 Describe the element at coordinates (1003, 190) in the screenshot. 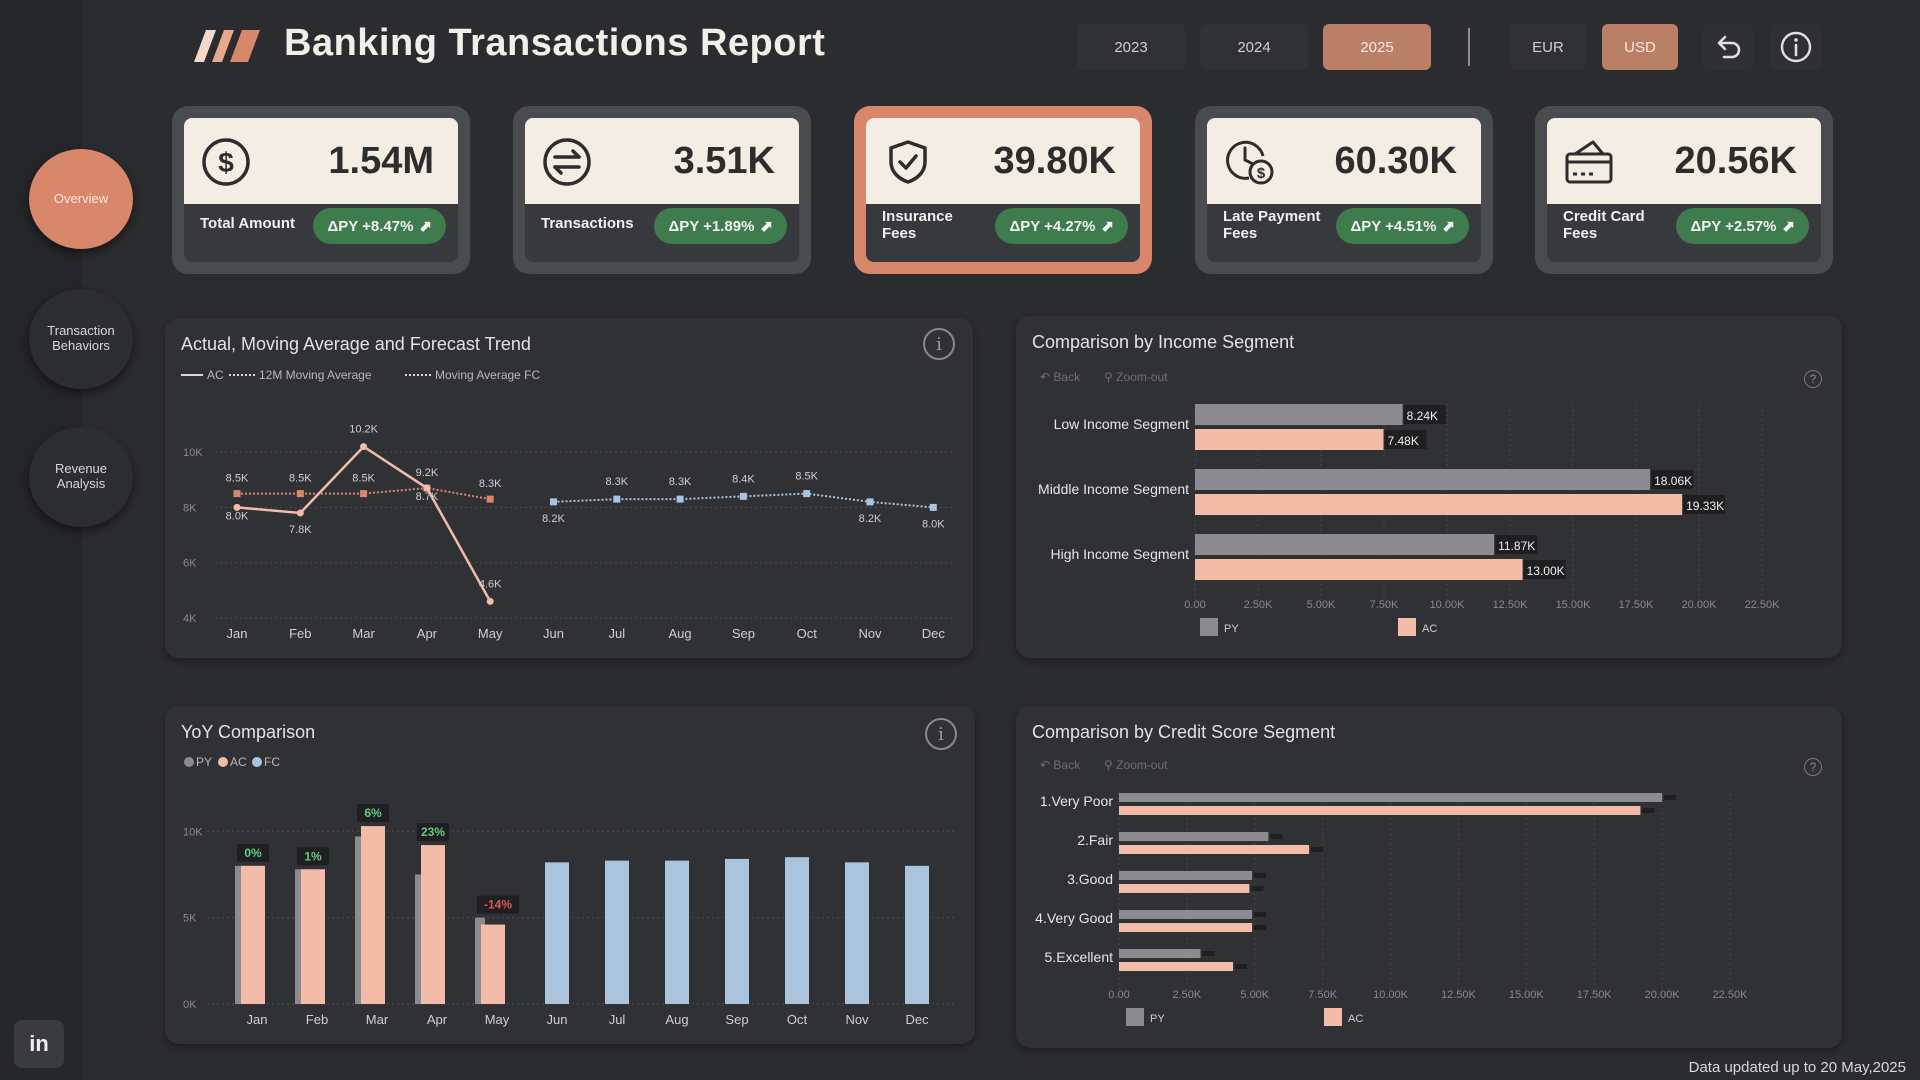

I see `kpi-insurance-fees: 39.80K Insurance Fees ΔPY +4.27% ⬈` at that location.